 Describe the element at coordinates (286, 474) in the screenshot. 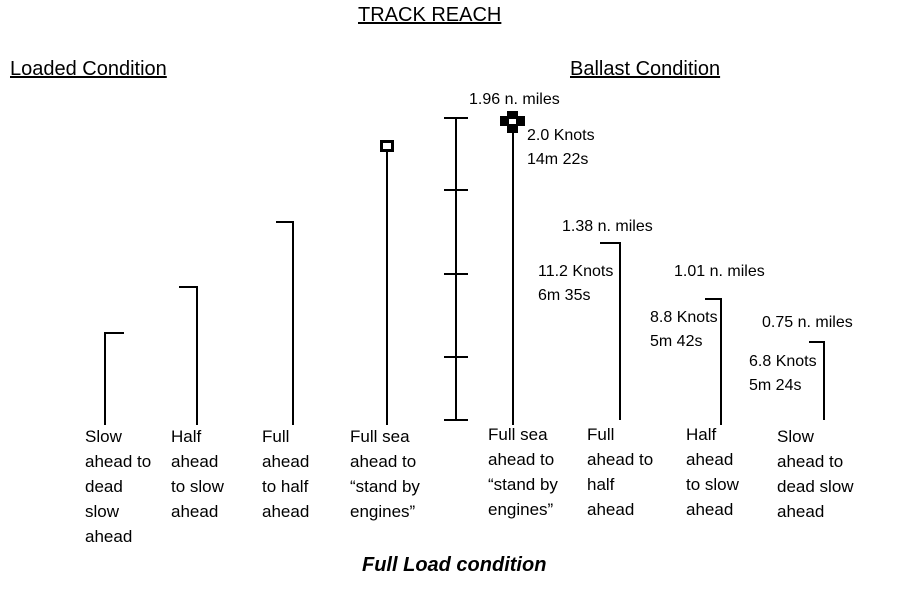

I see `loaded-caption-full-half: Full ahead to half ahead` at that location.